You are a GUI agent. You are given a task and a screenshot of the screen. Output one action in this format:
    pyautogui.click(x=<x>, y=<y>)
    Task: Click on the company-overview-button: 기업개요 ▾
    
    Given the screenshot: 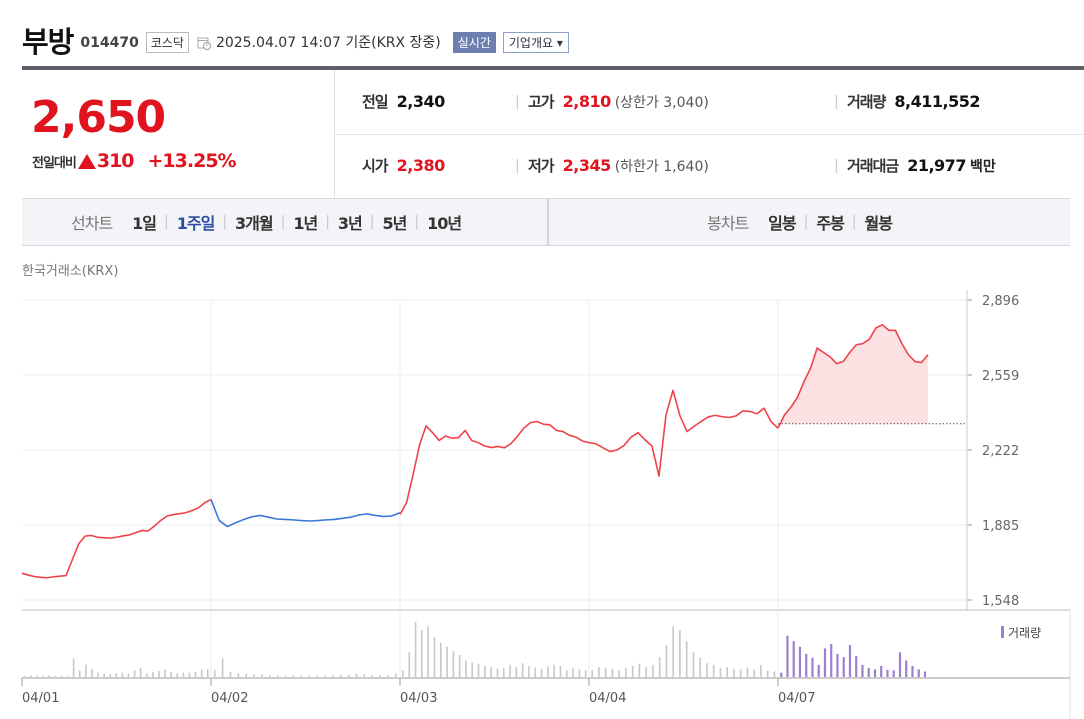 What is the action you would take?
    pyautogui.click(x=535, y=42)
    